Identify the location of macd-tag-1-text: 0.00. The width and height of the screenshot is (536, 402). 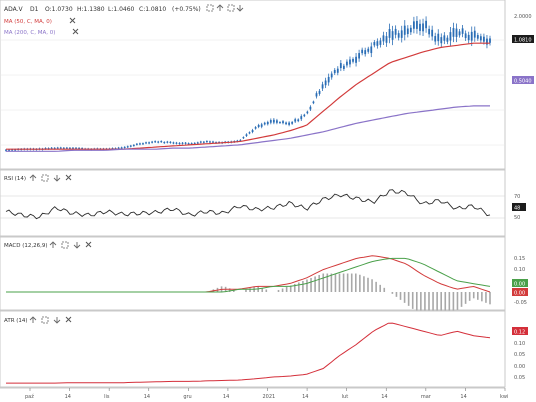
(519, 285).